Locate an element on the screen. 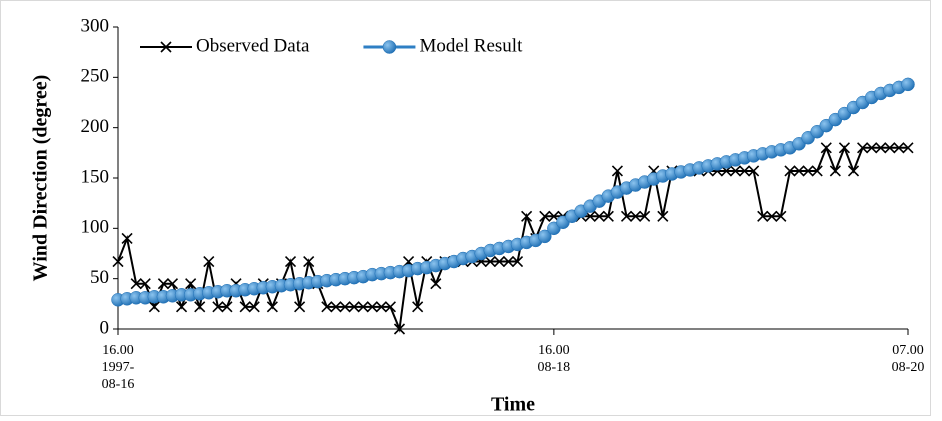 The width and height of the screenshot is (942, 421). x-tick-label: 08-18 is located at coordinates (554, 367).